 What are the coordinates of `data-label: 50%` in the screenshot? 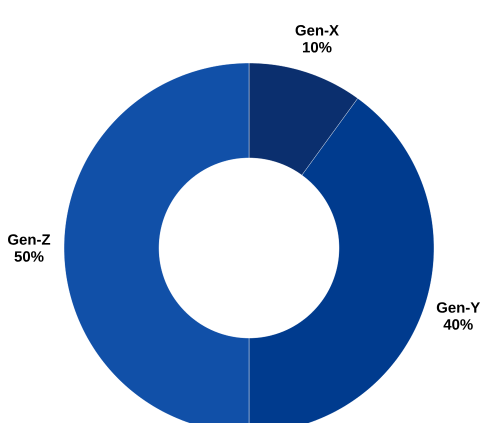 It's located at (29, 256).